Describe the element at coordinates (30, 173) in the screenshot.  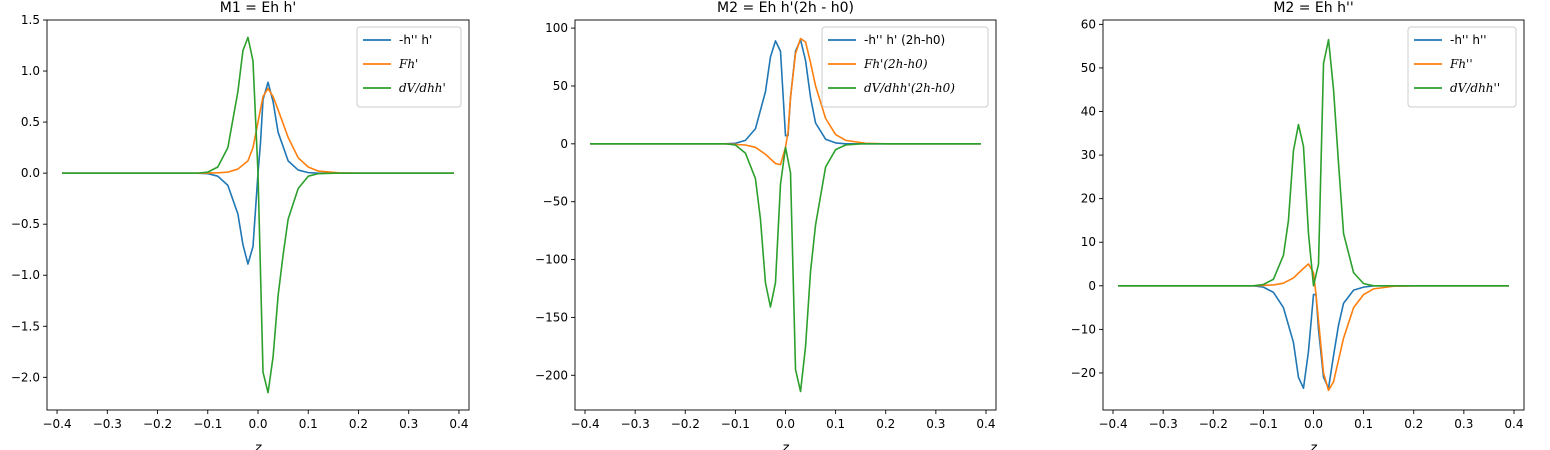
I see `y-tick-label: 0.0` at that location.